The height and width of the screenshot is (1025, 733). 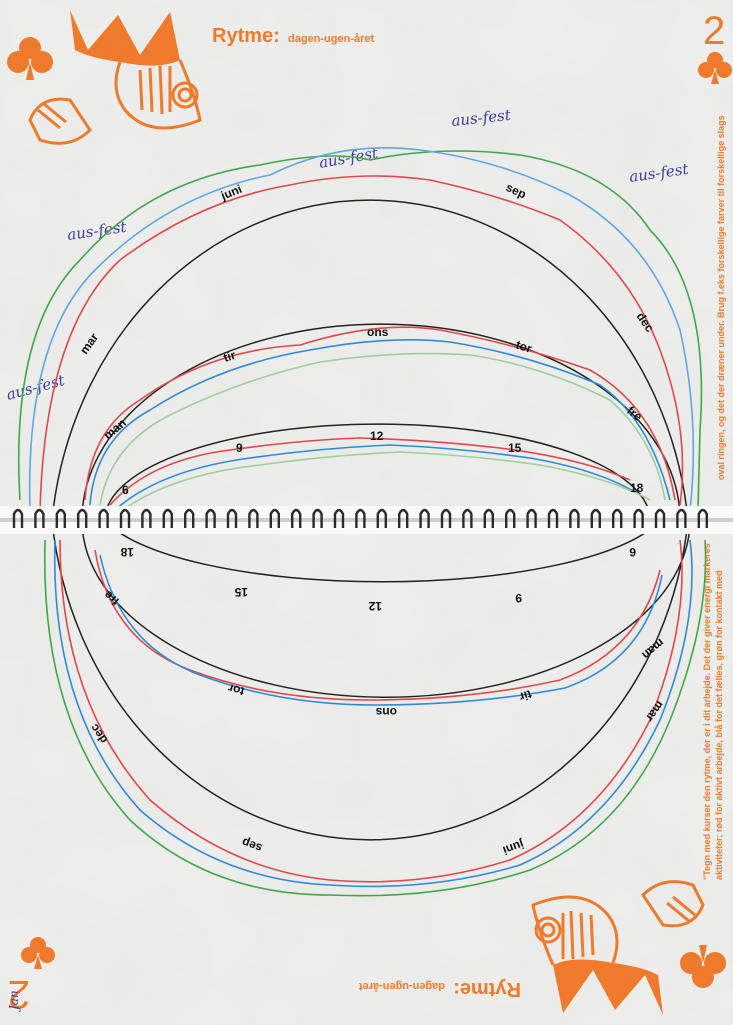 What do you see at coordinates (525, 695) in the screenshot?
I see `label-tir-inv: tir` at bounding box center [525, 695].